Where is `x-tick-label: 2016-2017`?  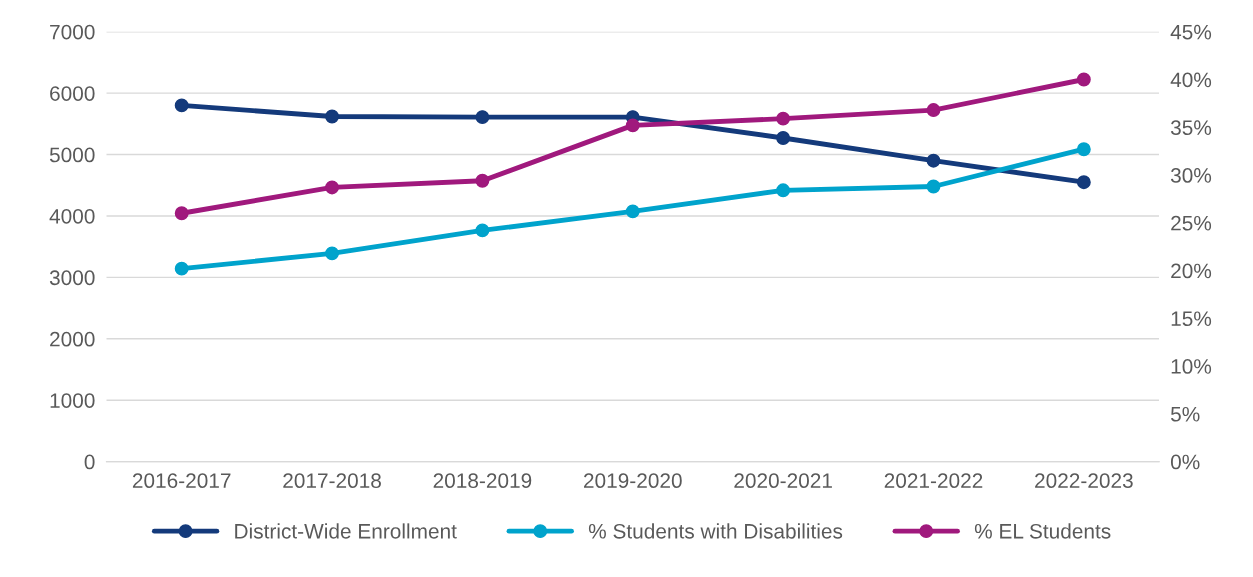 x-tick-label: 2016-2017 is located at coordinates (181, 481).